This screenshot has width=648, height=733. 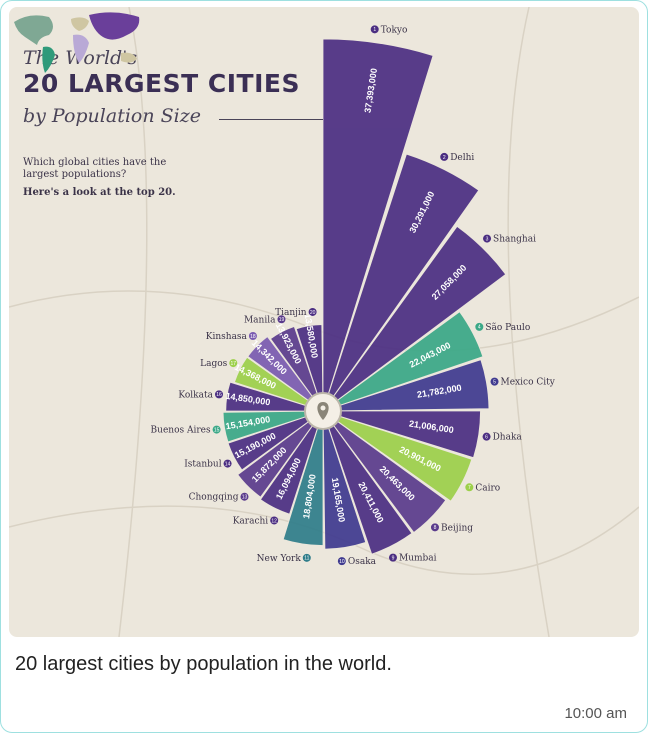 I want to click on city-label-s-o-paulo: 4 São Paulo, so click(x=502, y=327).